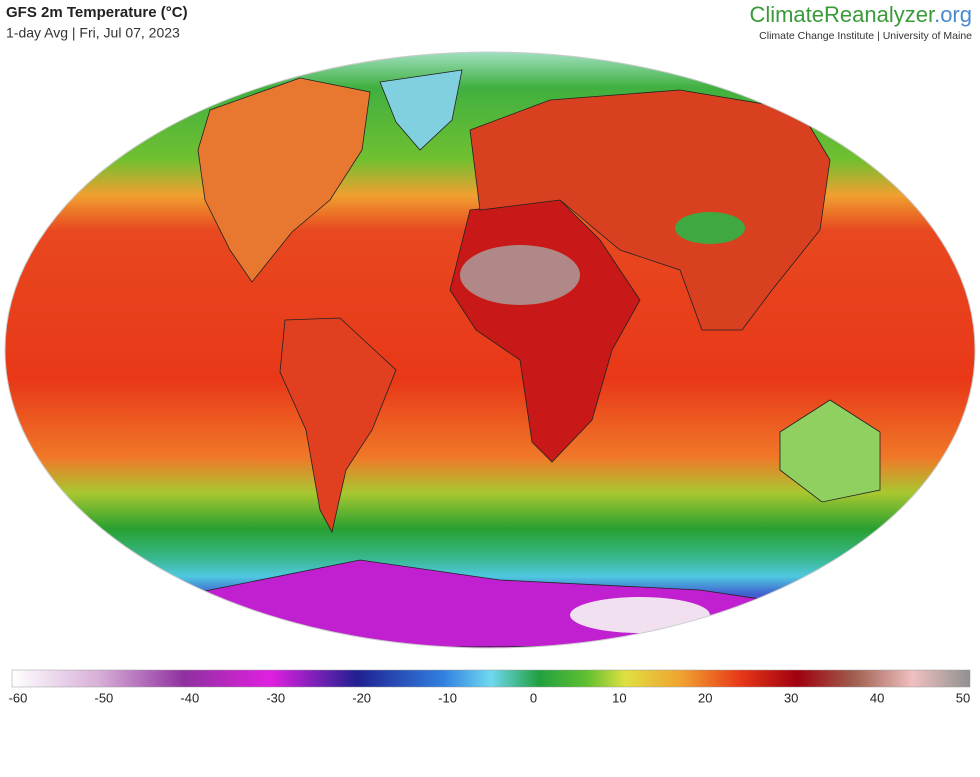  I want to click on colorbar-tick-label: 10, so click(619, 697).